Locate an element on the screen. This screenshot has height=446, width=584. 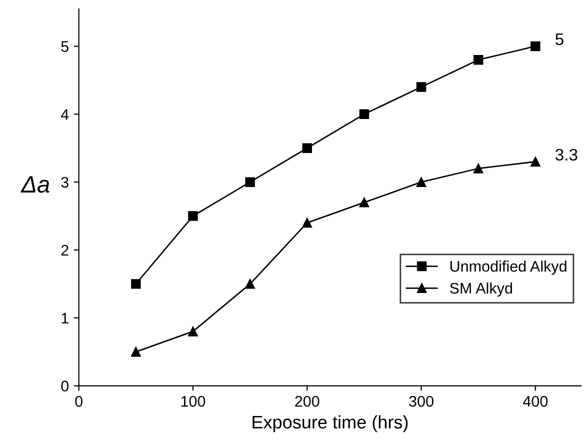
annotation: 5 is located at coordinates (560, 40).